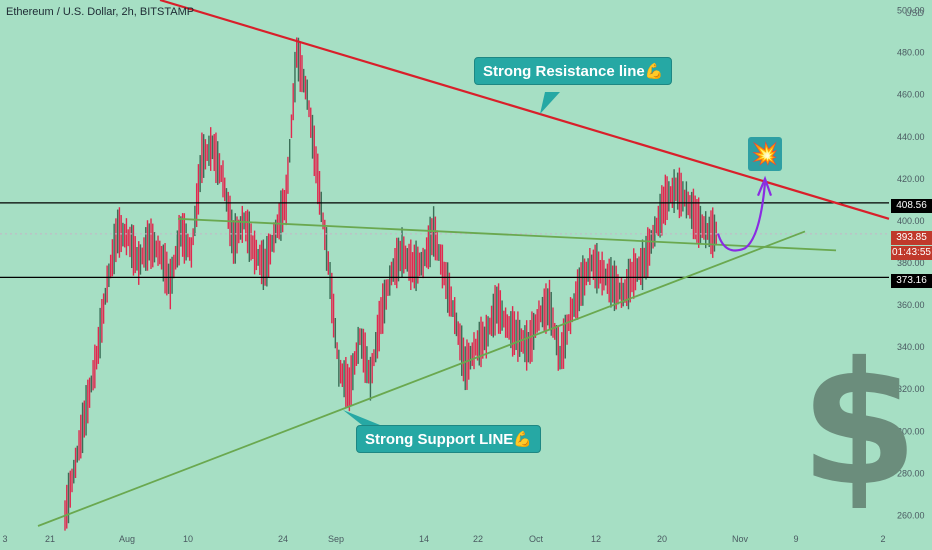 The height and width of the screenshot is (550, 932). What do you see at coordinates (911, 137) in the screenshot?
I see `y-tick-label: 440.00` at bounding box center [911, 137].